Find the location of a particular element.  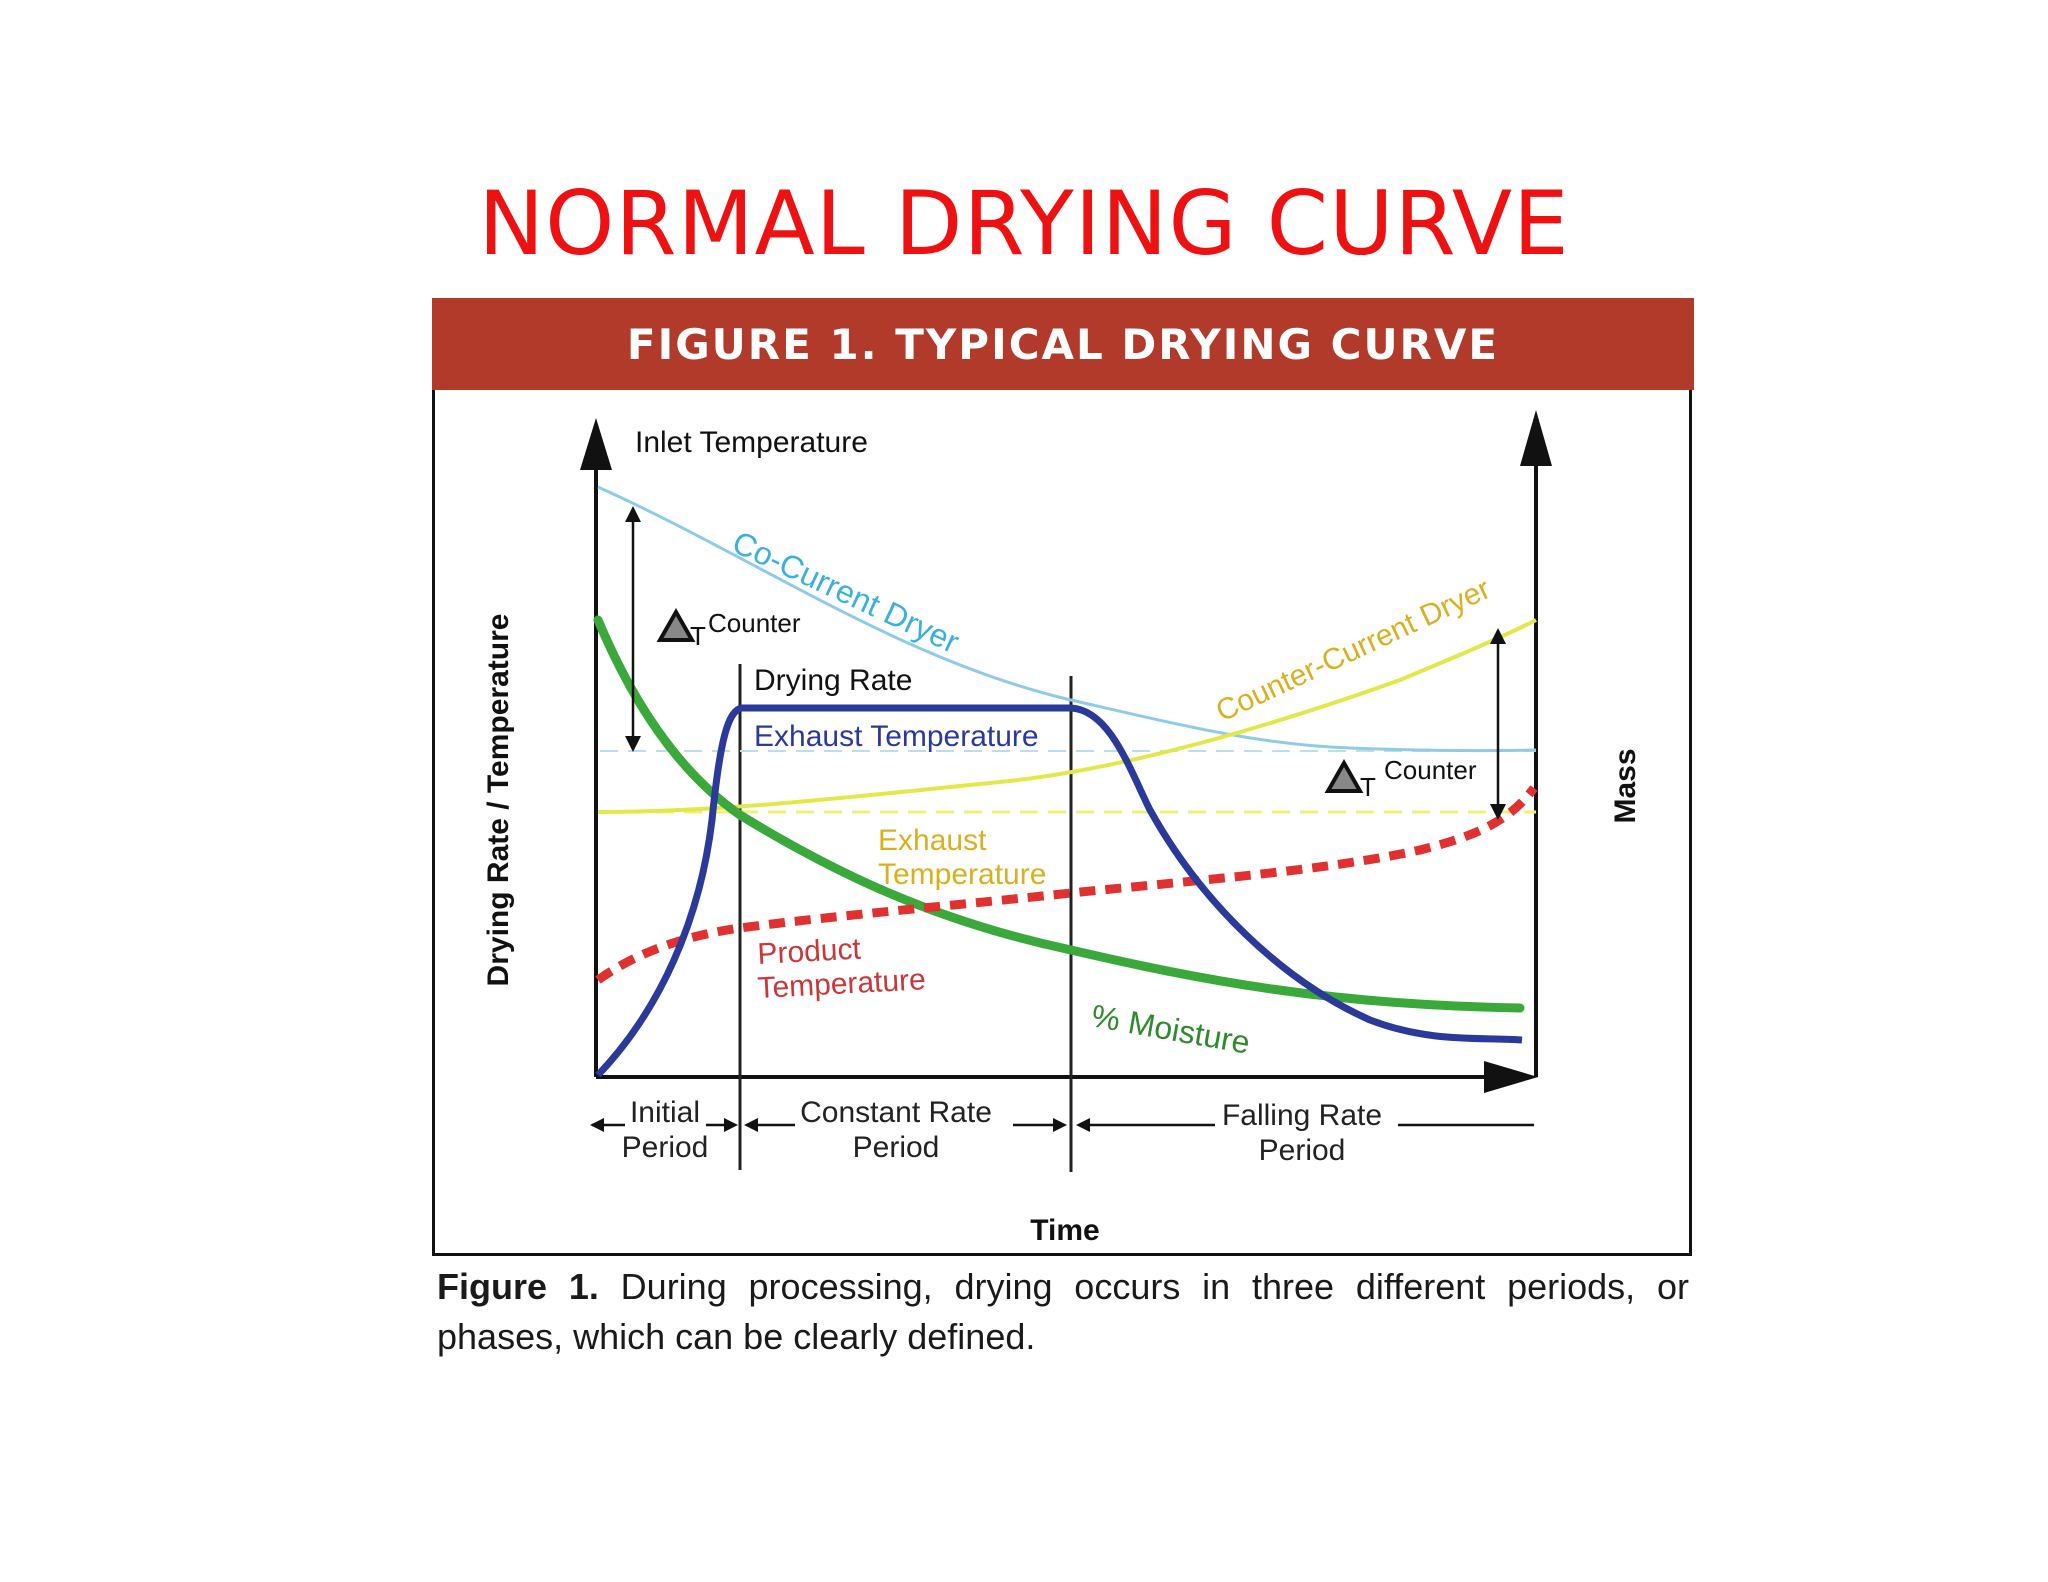

delta-t-left-arrowhead-bottom is located at coordinates (633, 744).